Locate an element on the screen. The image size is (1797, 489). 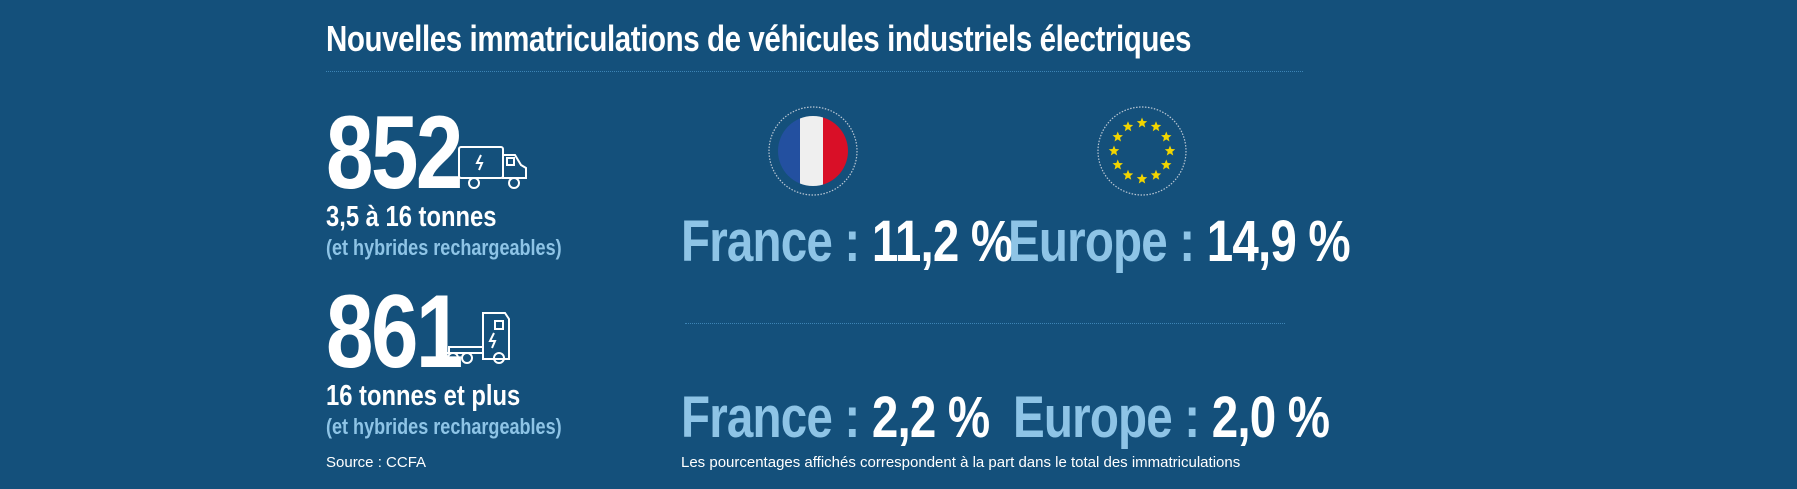
france-share-light: France : 11,2 % is located at coordinates (847, 242).